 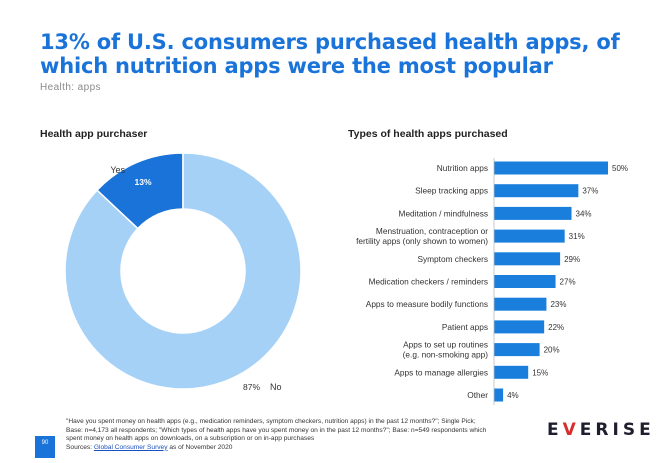 What do you see at coordinates (584, 213) in the screenshot?
I see `bar-value-label: 34%` at bounding box center [584, 213].